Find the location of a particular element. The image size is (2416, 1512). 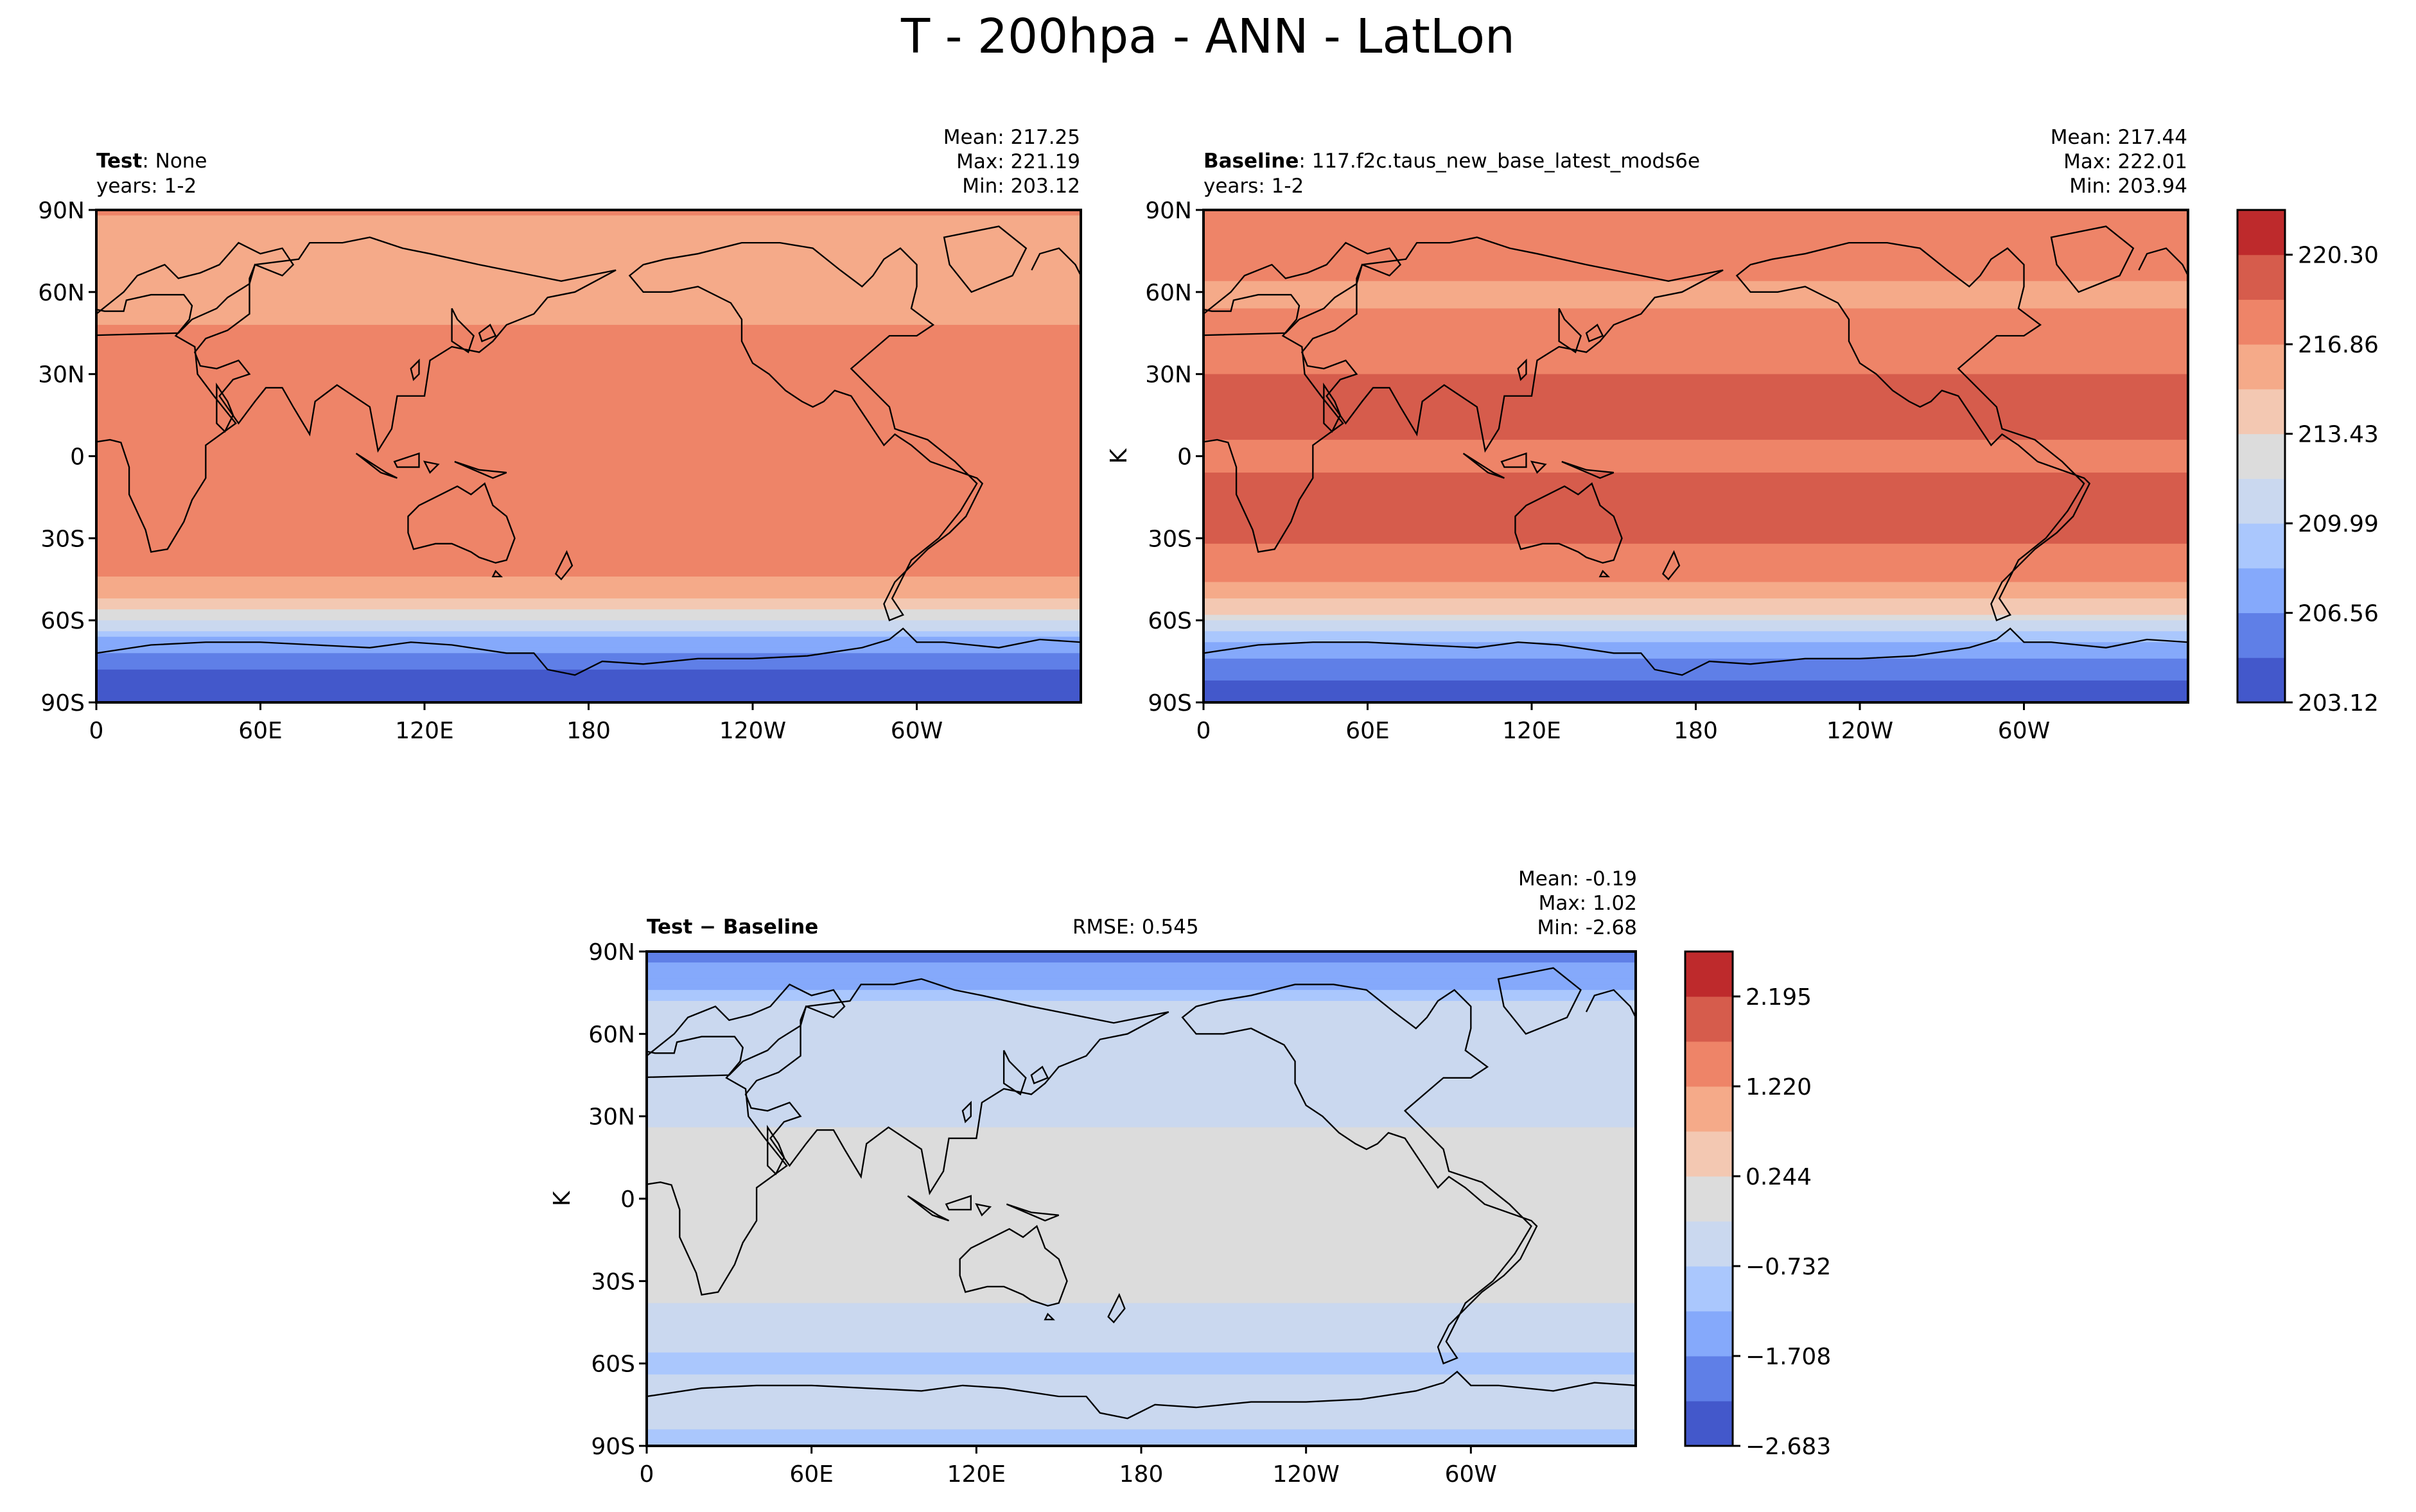

test-years: years: 1-2 is located at coordinates (146, 186).